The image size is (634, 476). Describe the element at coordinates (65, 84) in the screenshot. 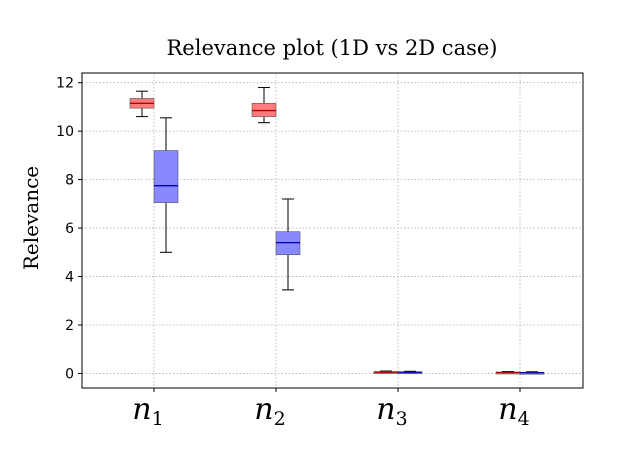

I see `y-tick-label: 12` at that location.